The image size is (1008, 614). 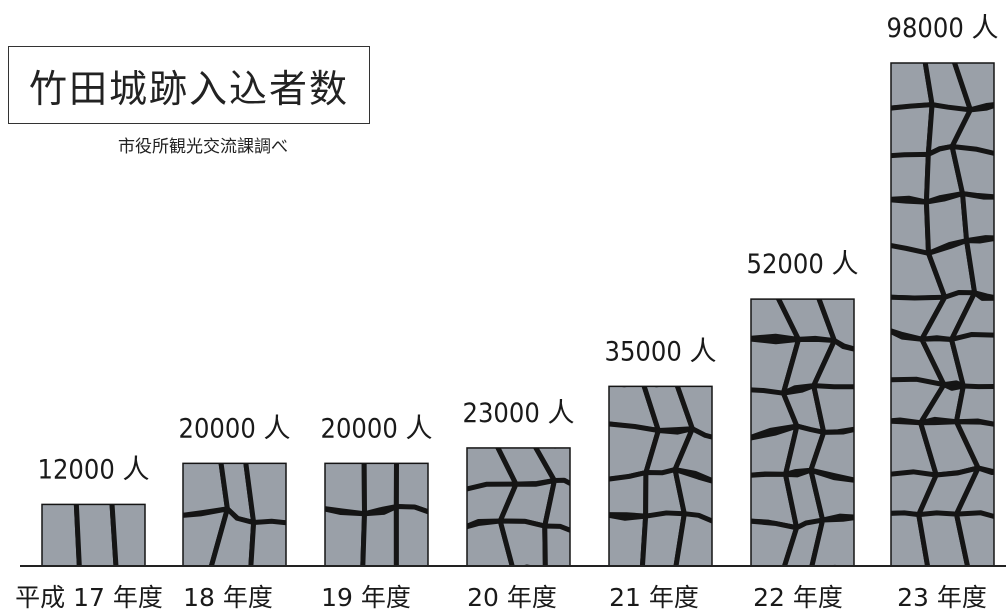 What do you see at coordinates (188, 88) in the screenshot?
I see `chart-title: 竹田城跡入込者数` at bounding box center [188, 88].